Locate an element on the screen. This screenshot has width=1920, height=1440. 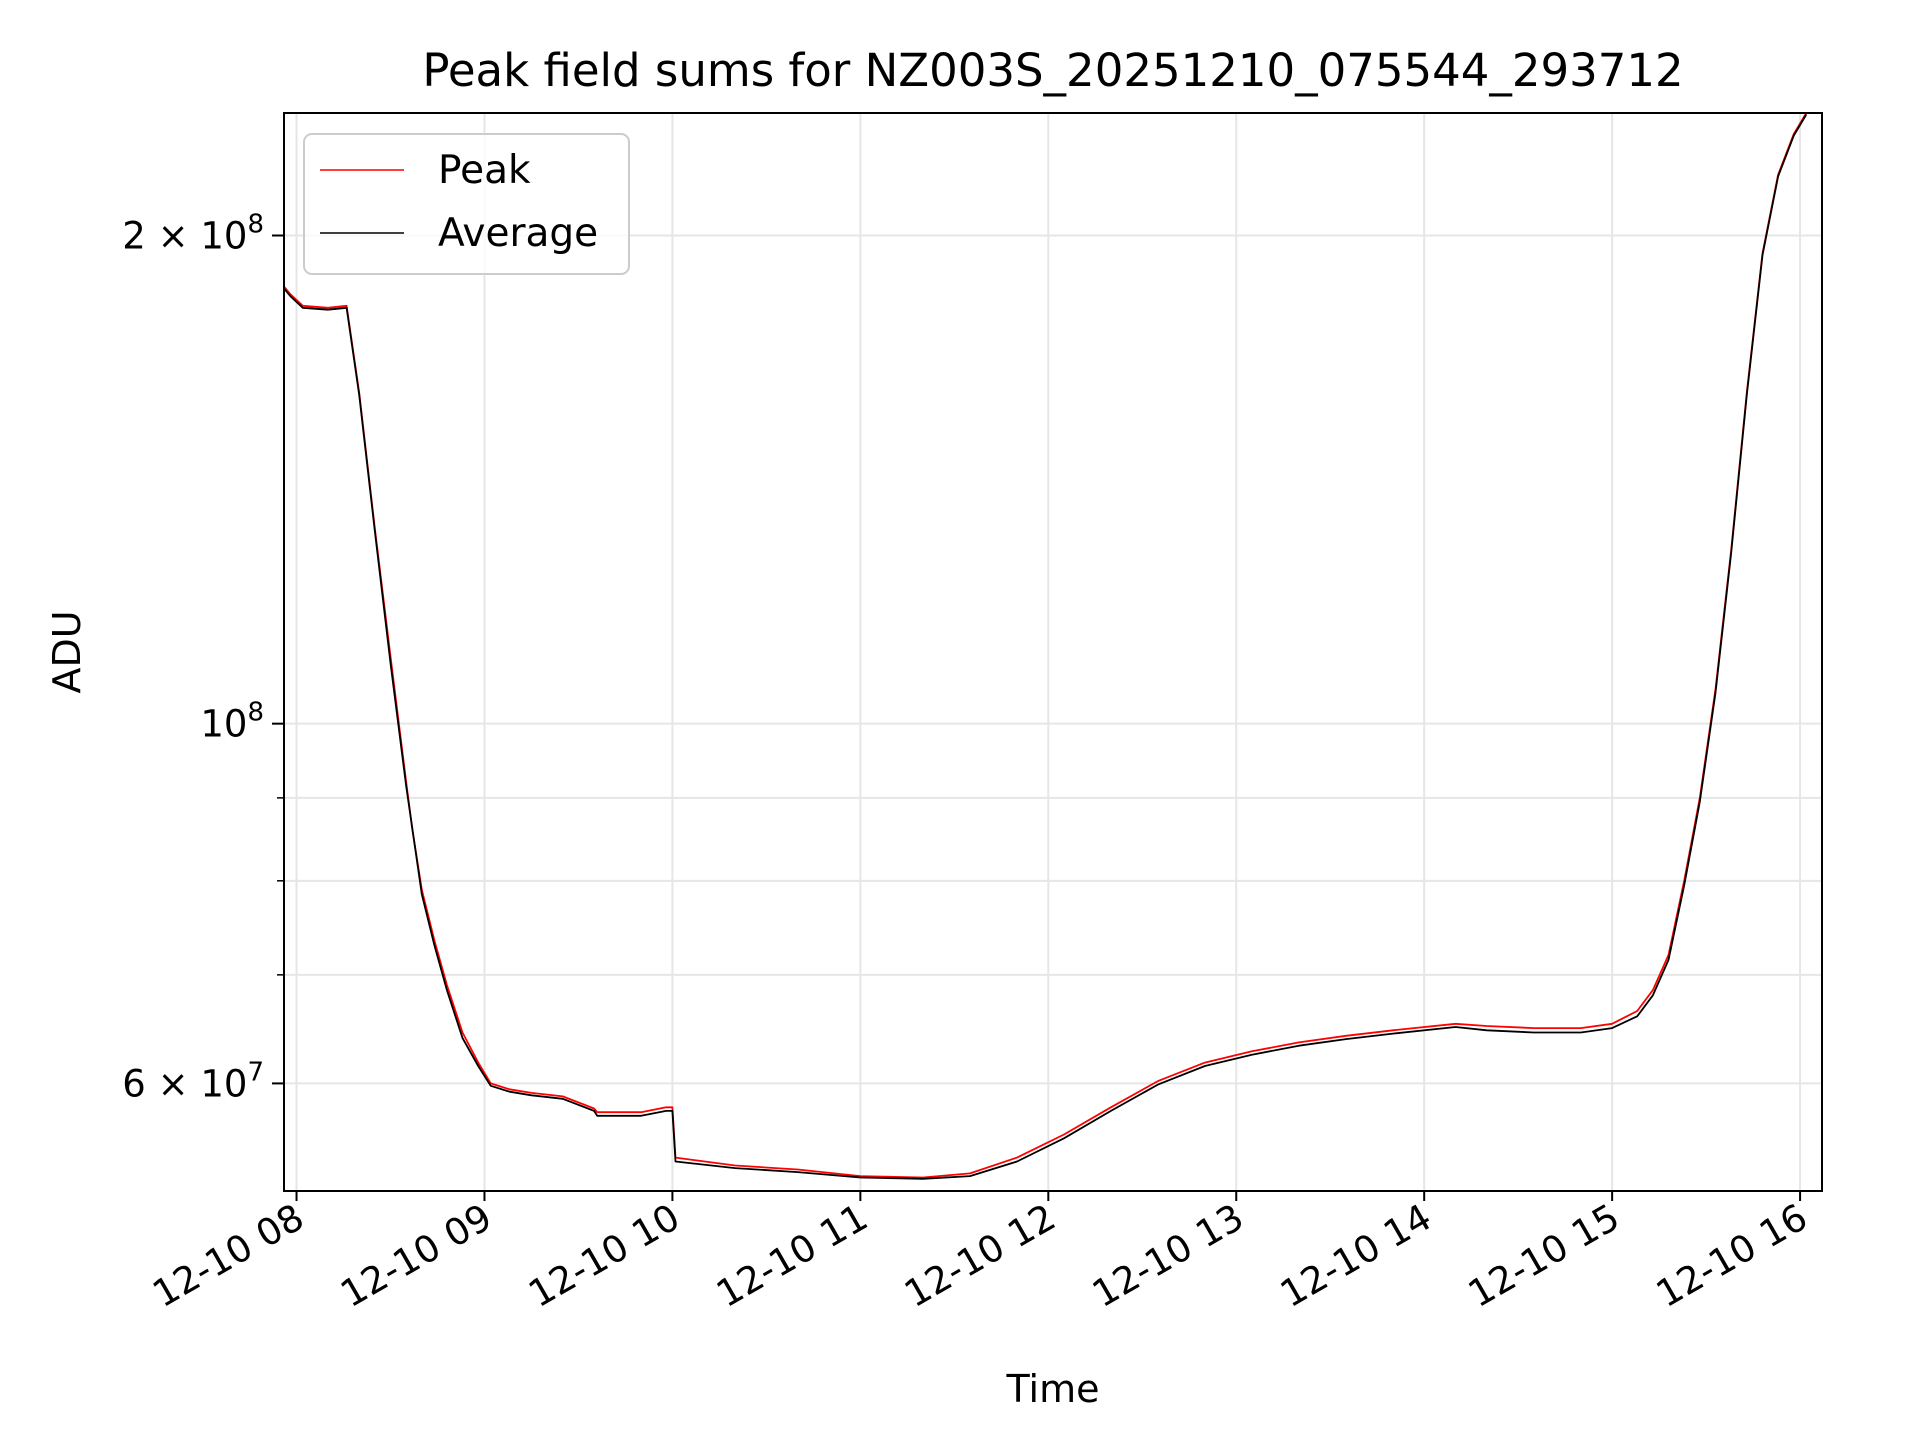
legend: Peak Average is located at coordinates (466, 204).